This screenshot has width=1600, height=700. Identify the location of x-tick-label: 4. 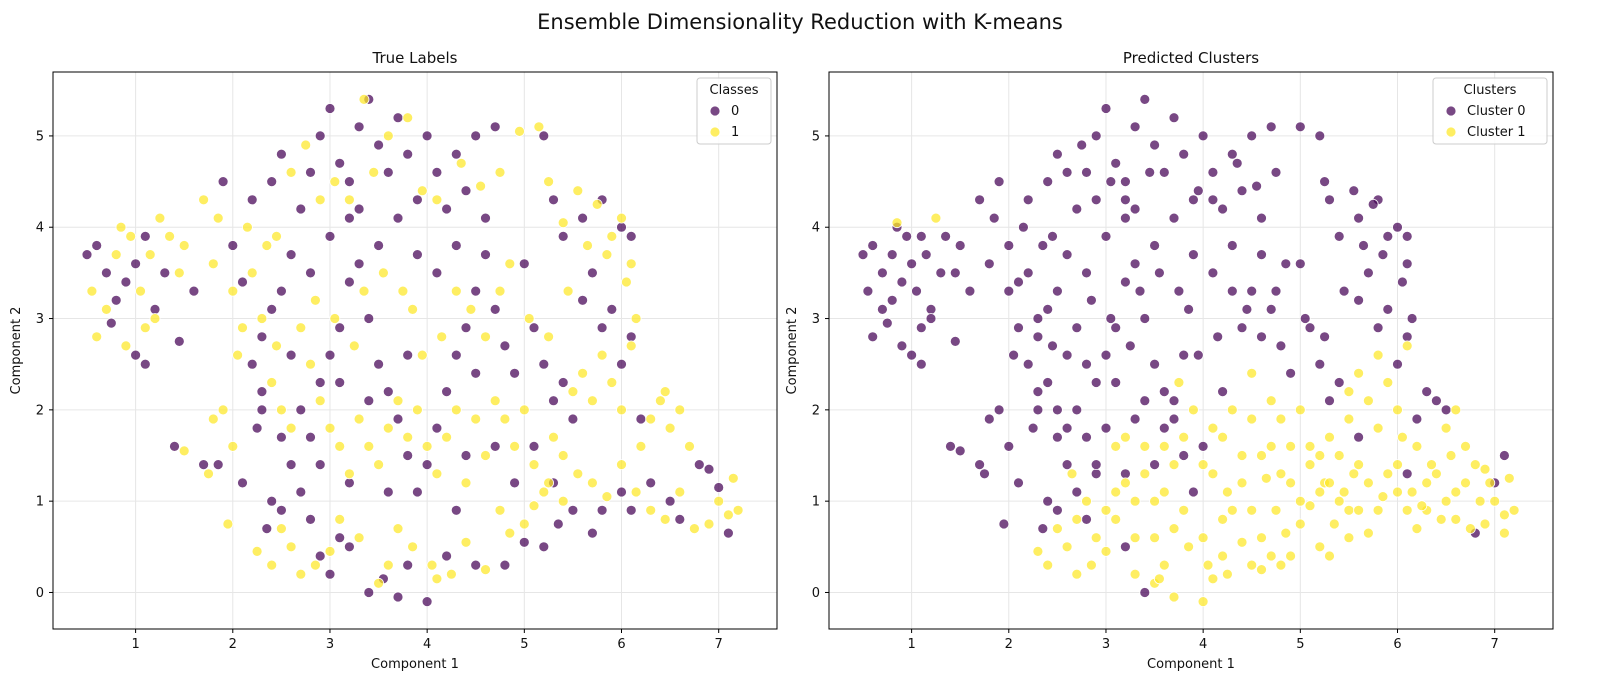
(1203, 644).